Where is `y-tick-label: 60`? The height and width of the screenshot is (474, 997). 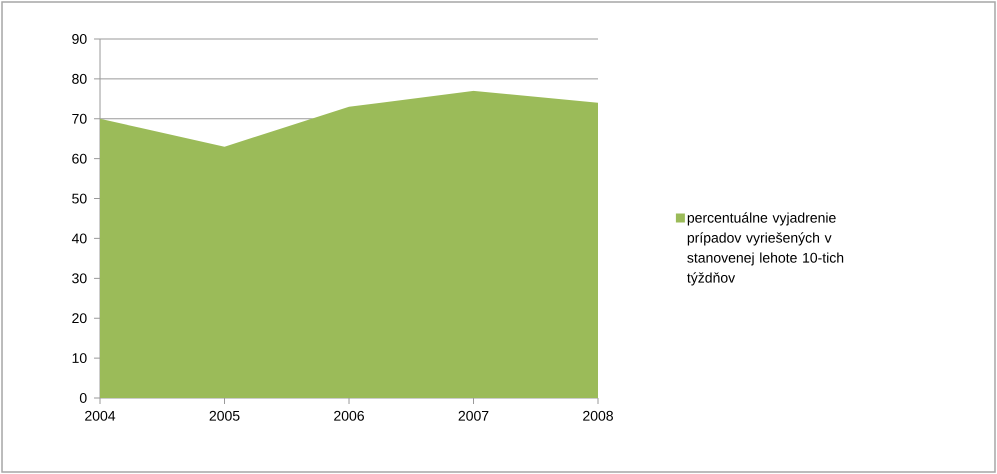 y-tick-label: 60 is located at coordinates (79, 159).